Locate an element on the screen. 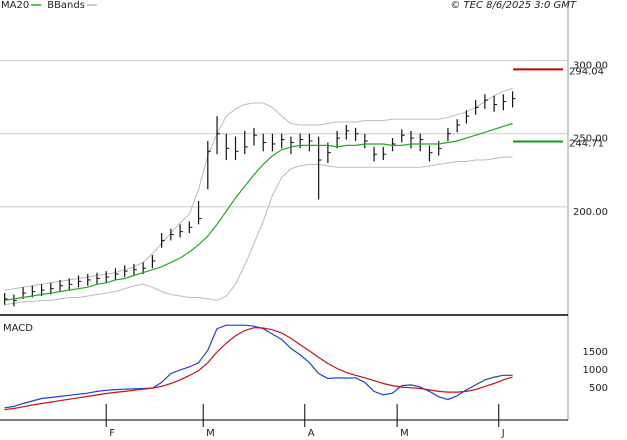 The image size is (627, 440). legend-label: BBands is located at coordinates (66, 5).